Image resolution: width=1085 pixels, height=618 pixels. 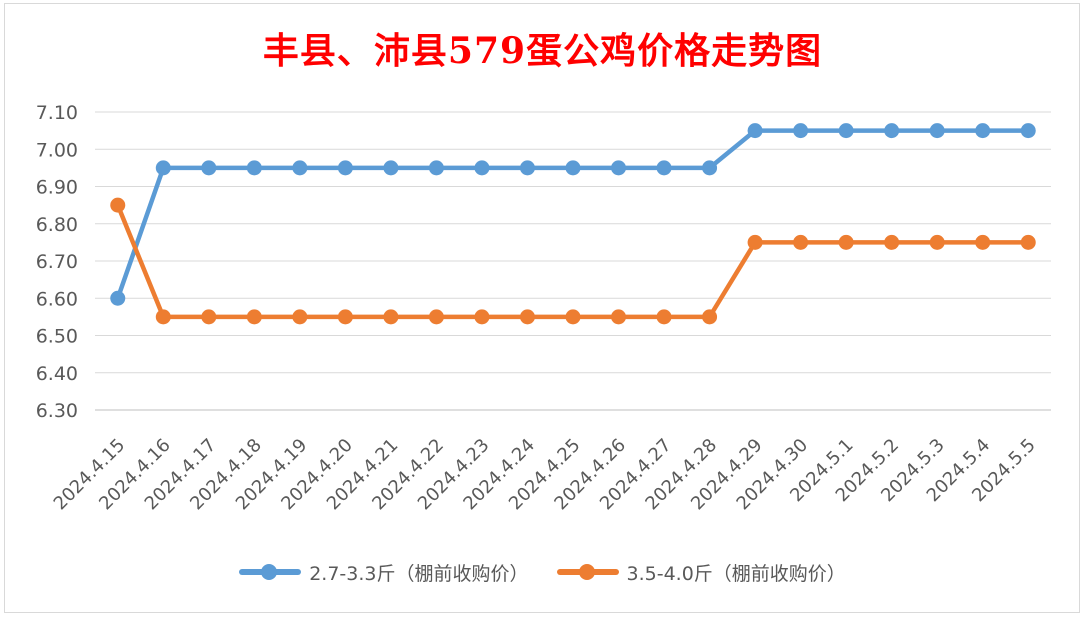 What do you see at coordinates (57, 374) in the screenshot?
I see `y-tick-label: 6.40` at bounding box center [57, 374].